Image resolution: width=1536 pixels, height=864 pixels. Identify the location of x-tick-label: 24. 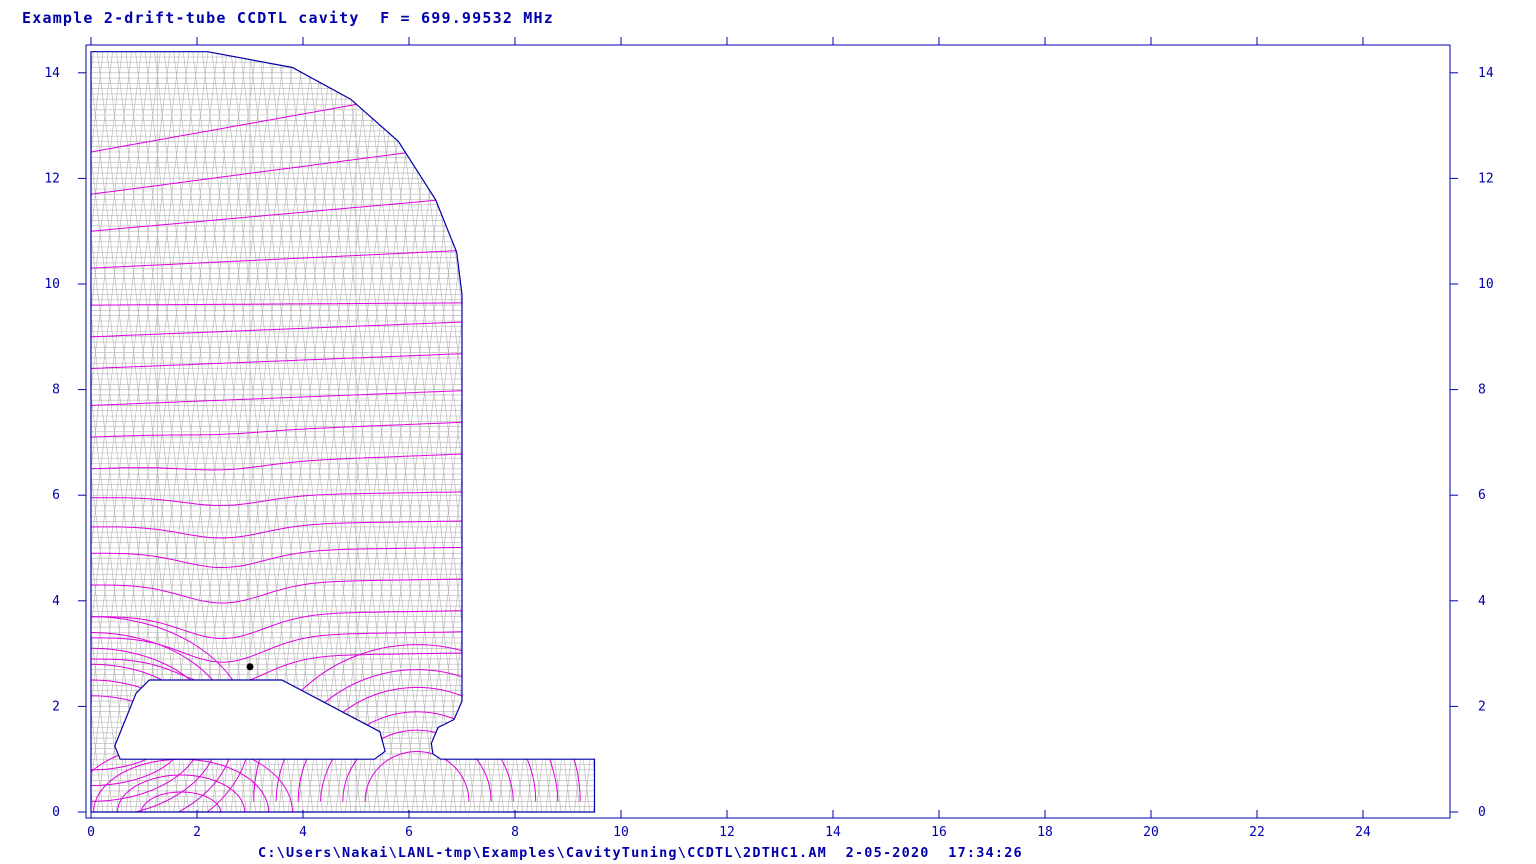
(1363, 832).